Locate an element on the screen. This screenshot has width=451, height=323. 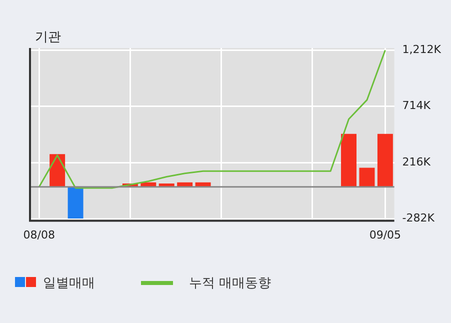
y-tick-label: 216K is located at coordinates (417, 161).